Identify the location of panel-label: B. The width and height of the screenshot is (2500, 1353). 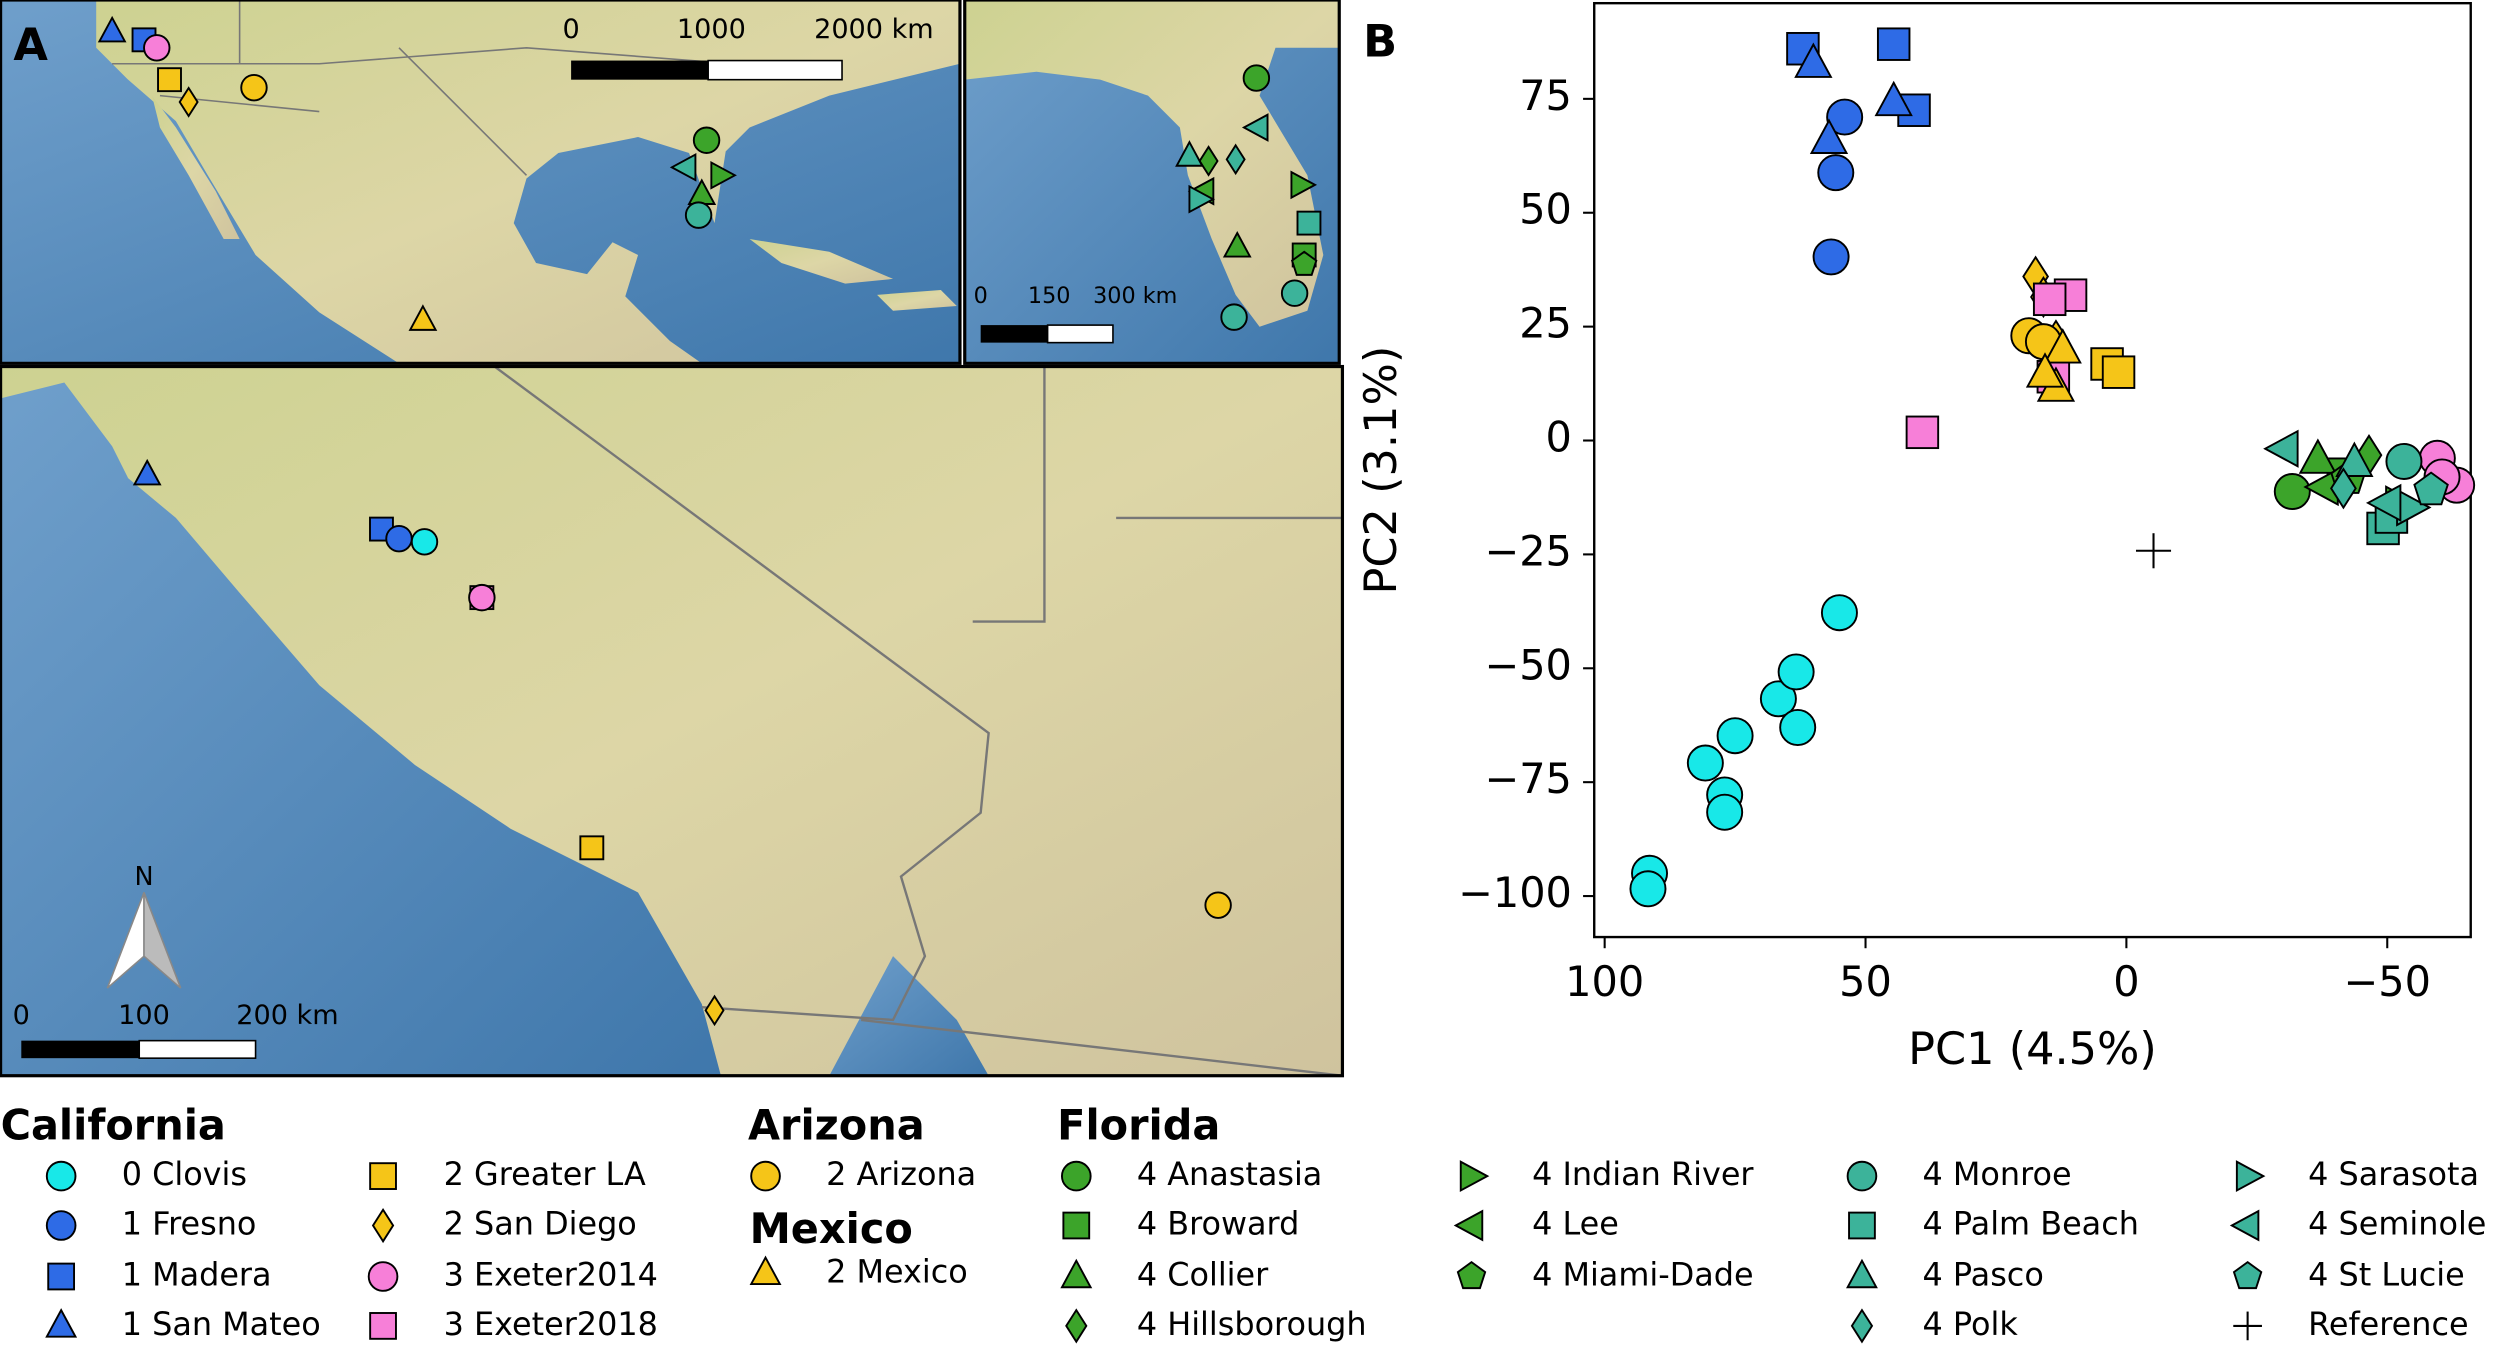
(1380, 42).